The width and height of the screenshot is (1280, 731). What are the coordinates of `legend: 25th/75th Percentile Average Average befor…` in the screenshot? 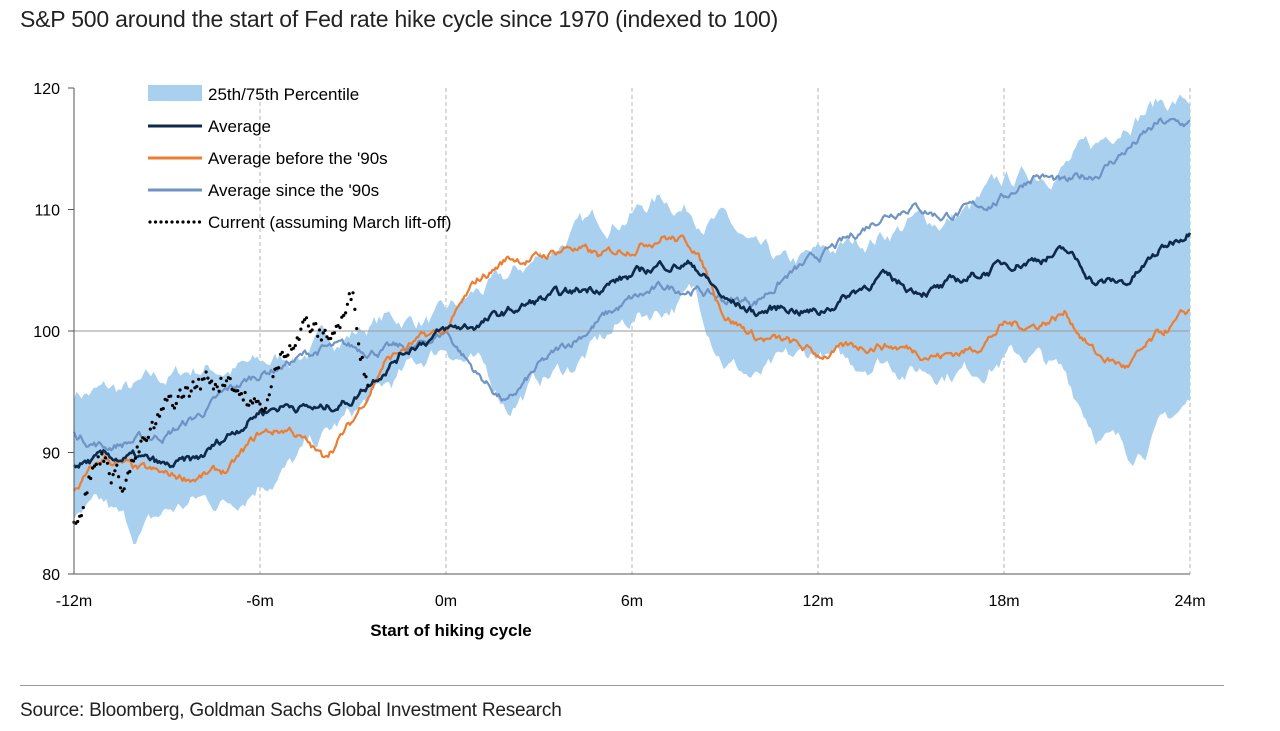 It's located at (299, 158).